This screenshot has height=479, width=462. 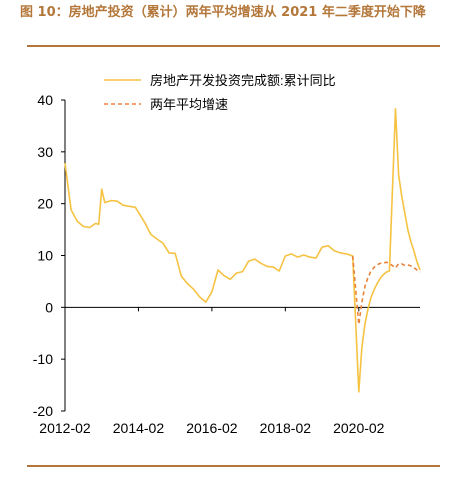 What do you see at coordinates (65, 428) in the screenshot?
I see `x-tick-label: 2012-02` at bounding box center [65, 428].